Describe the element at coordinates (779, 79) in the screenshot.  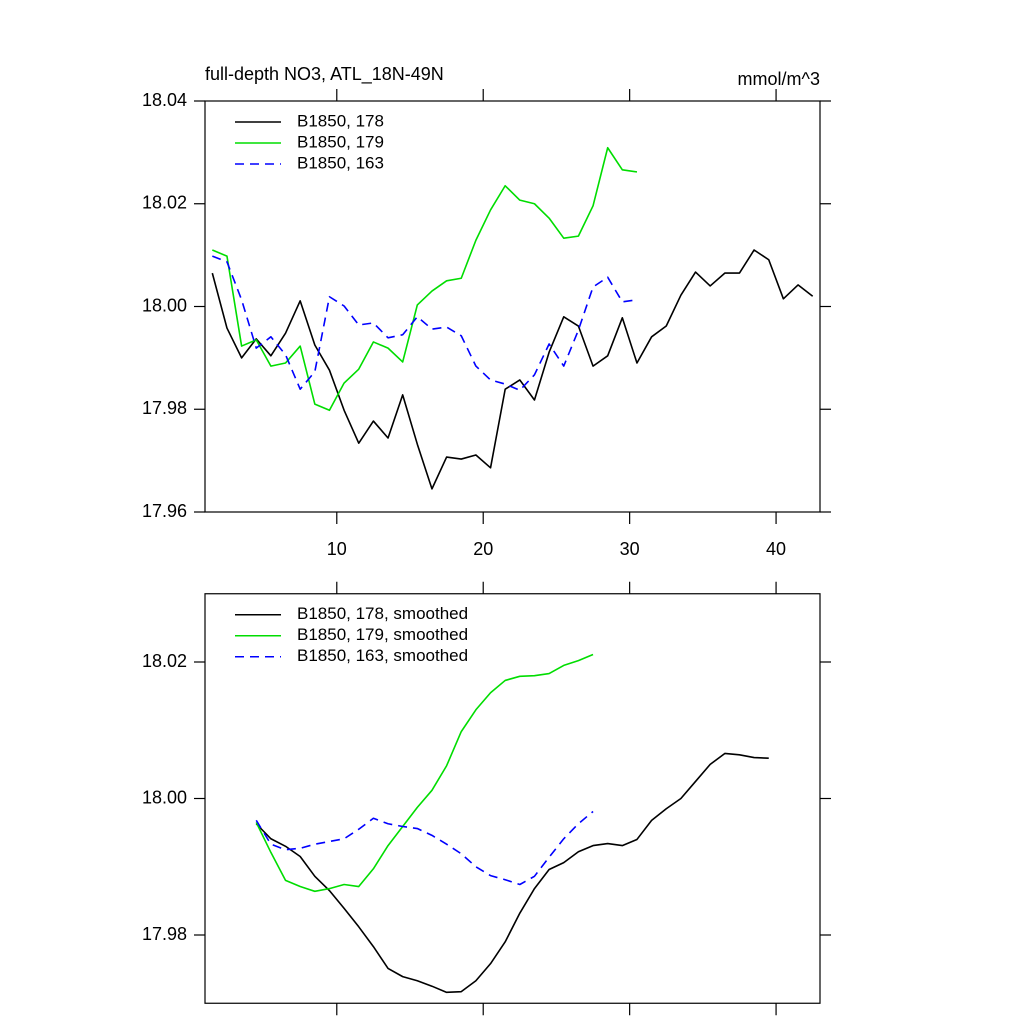
I see `units-label: mmol/m^3` at that location.